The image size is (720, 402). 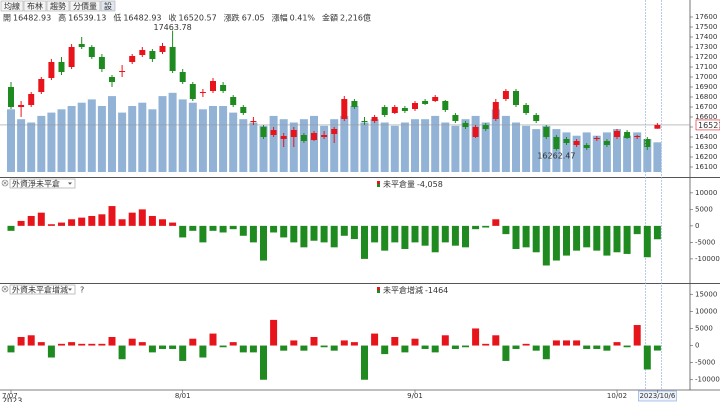 I want to click on x-tick-label: 10/02, so click(x=617, y=396).